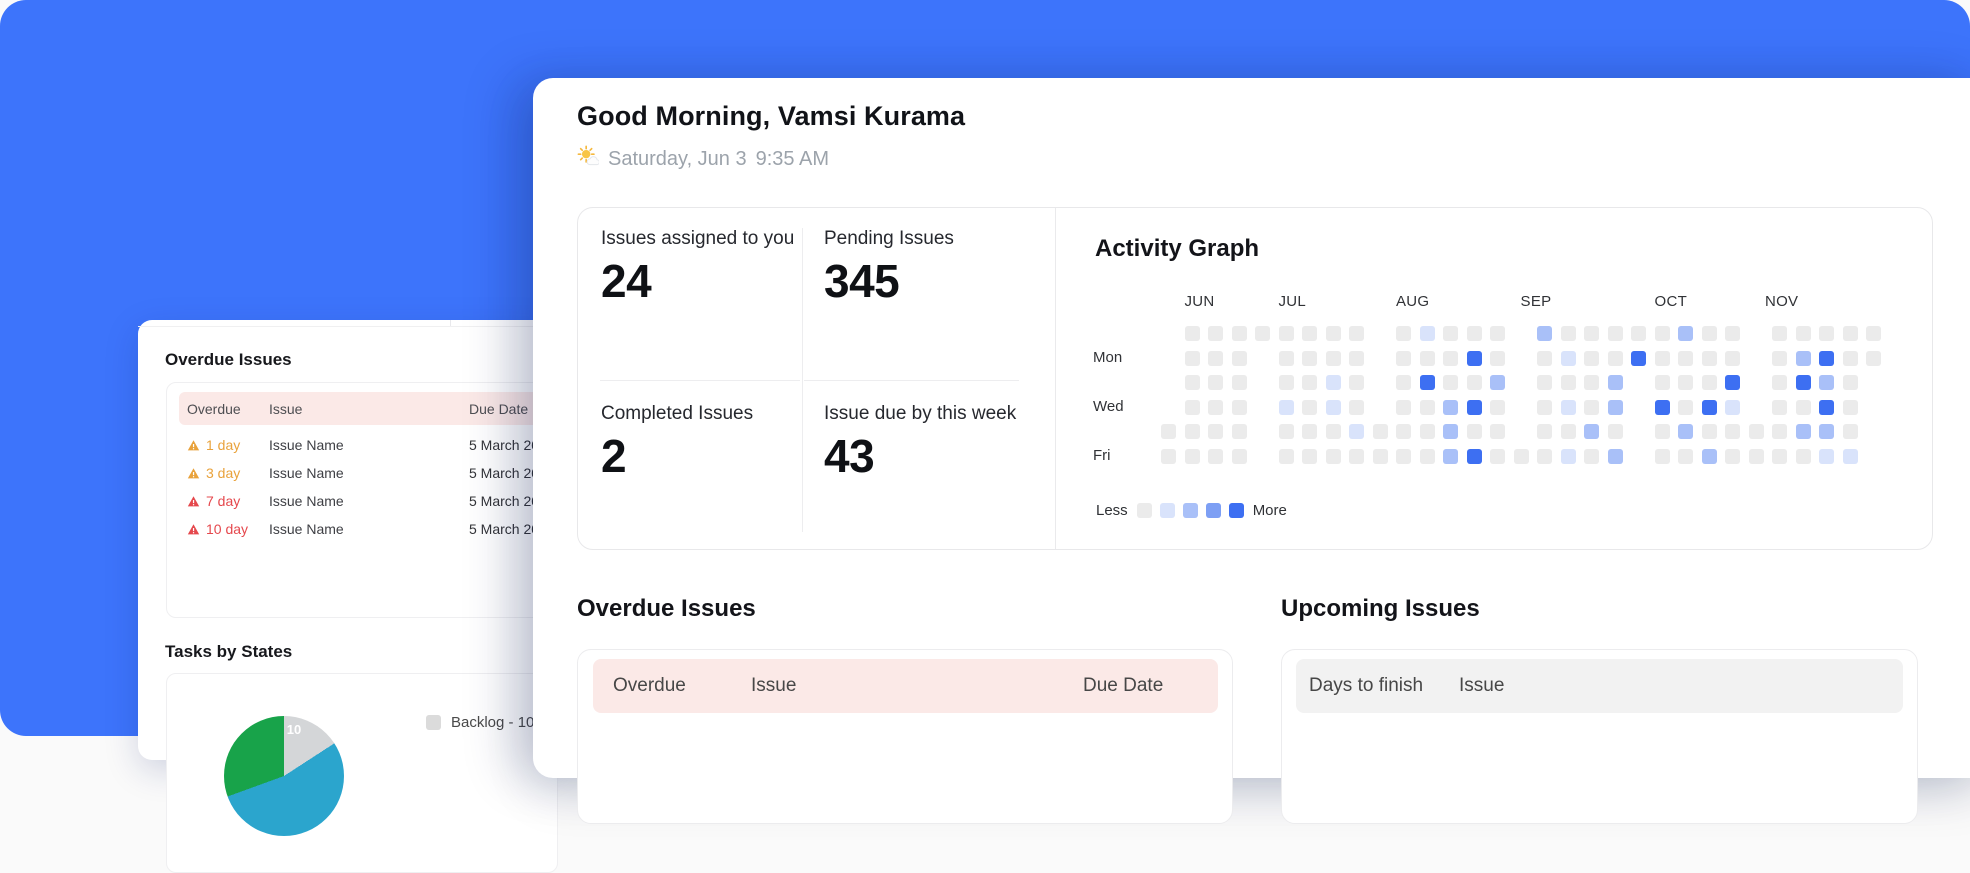  Describe the element at coordinates (284, 776) in the screenshot. I see `tasks-pie-chart: 10` at that location.